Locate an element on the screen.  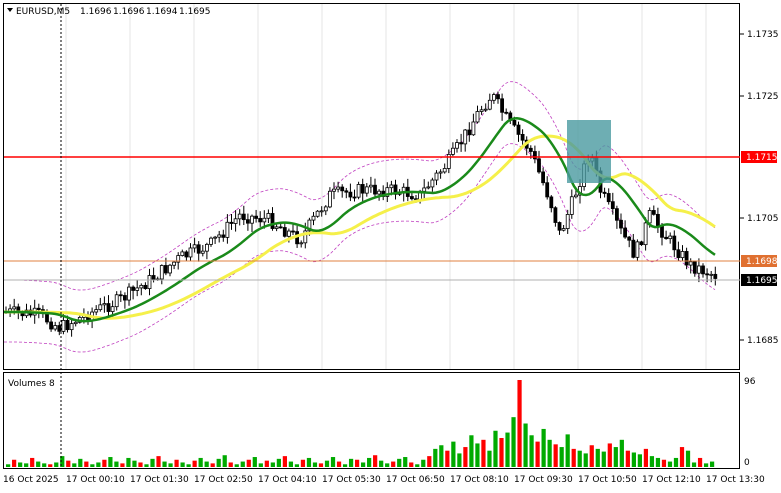
resistance-price-tag: 1.1715 is located at coordinates (759, 157).